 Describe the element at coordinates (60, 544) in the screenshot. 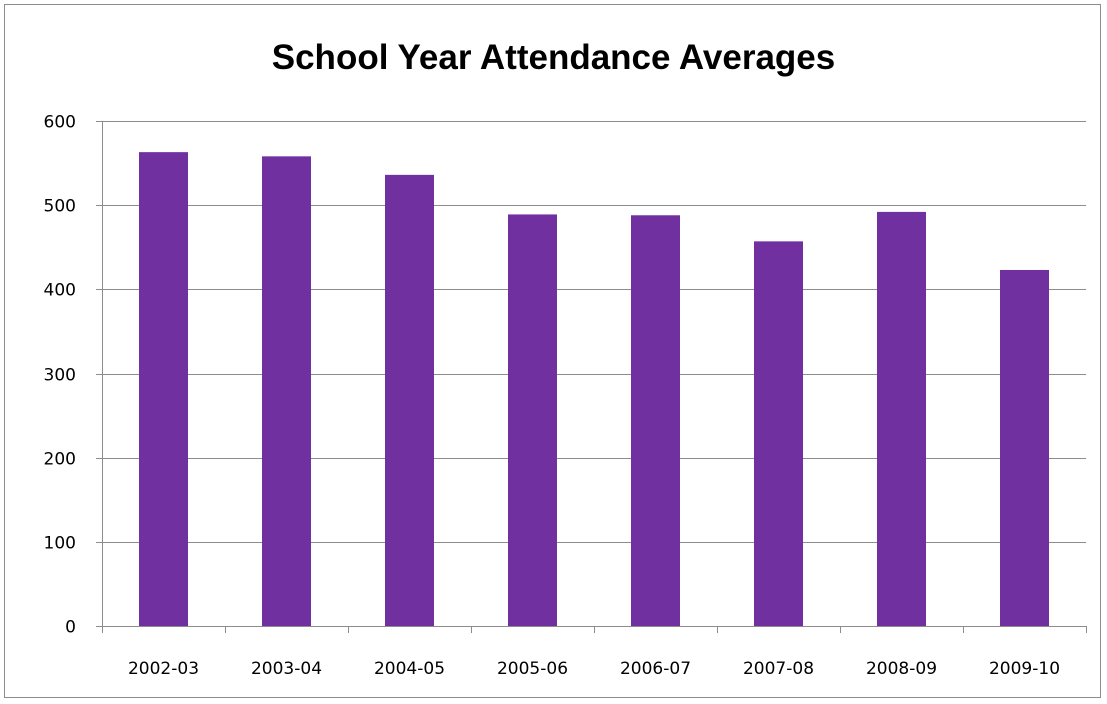

I see `y-tick-label: 100` at that location.